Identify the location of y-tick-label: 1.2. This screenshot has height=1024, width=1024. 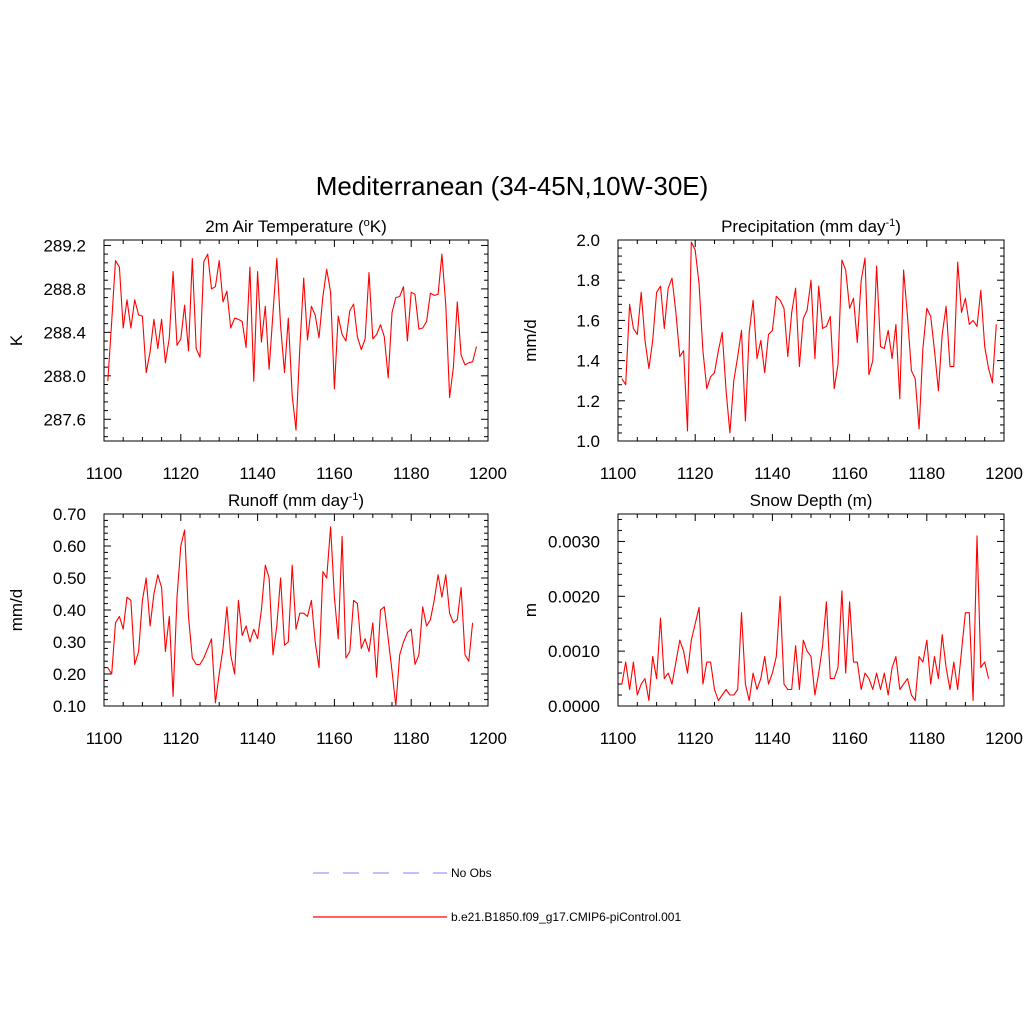
(588, 401).